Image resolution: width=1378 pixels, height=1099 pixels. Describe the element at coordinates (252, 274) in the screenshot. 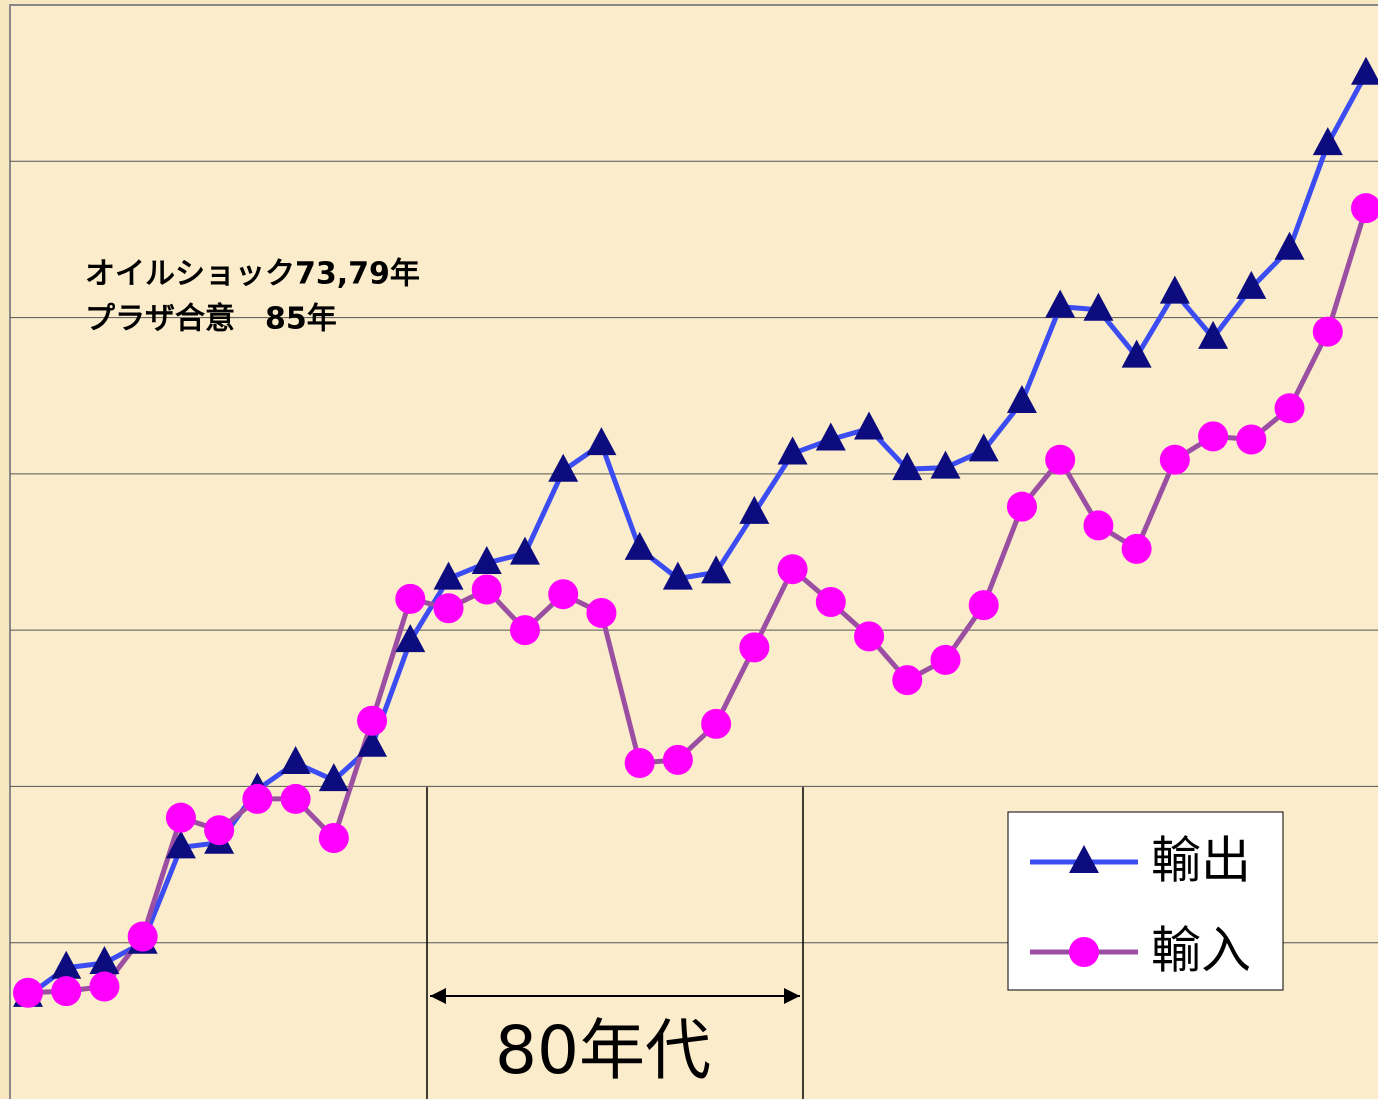

I see `annotation: オイルショック73,79年` at that location.